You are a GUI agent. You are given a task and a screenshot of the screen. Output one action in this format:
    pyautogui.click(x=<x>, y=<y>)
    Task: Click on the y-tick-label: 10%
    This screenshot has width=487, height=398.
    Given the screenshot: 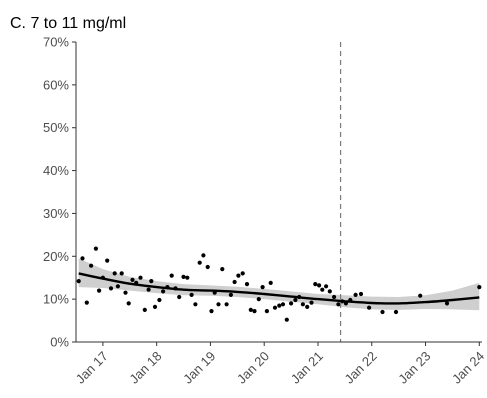 What is the action you would take?
    pyautogui.click(x=56, y=299)
    